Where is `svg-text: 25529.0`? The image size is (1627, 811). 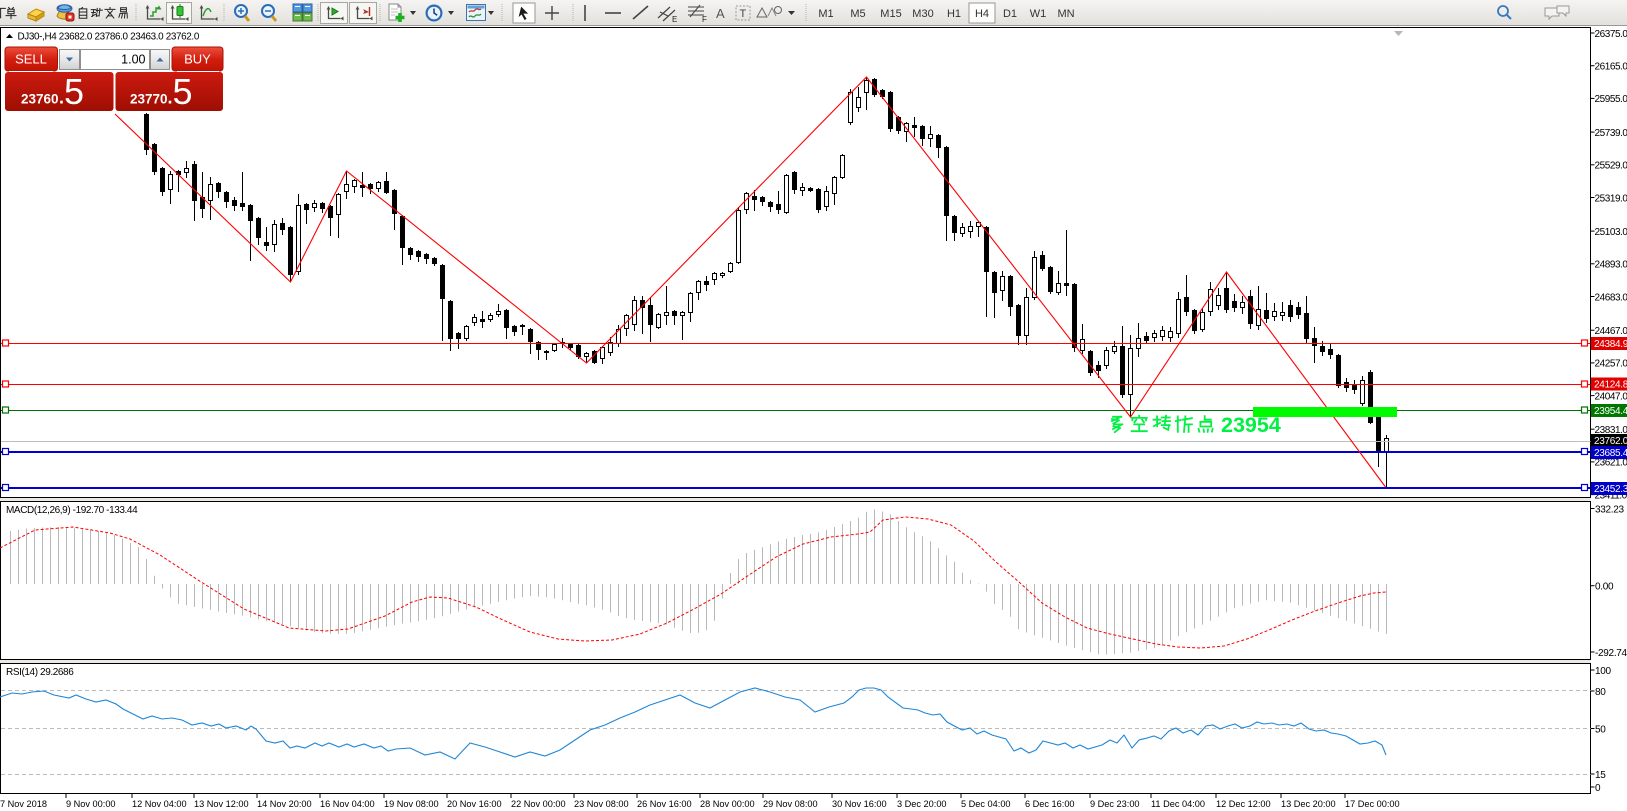 svg-text: 25529.0 is located at coordinates (1611, 166).